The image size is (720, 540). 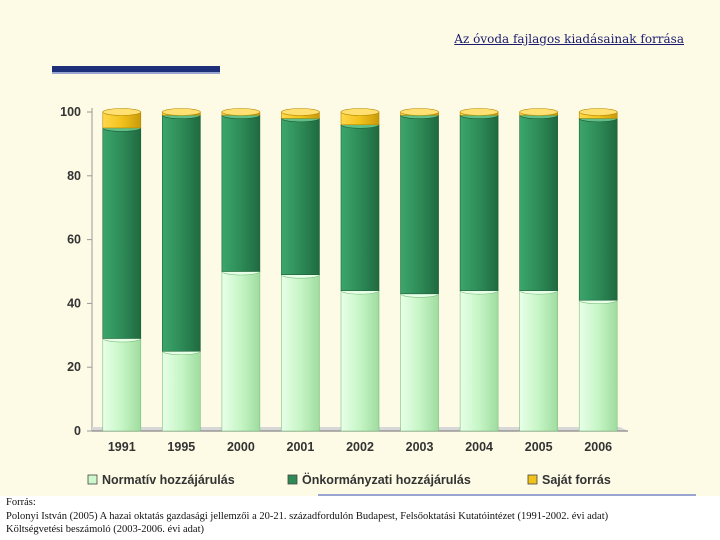 I want to click on decorative-rule-top, so click(x=136, y=69).